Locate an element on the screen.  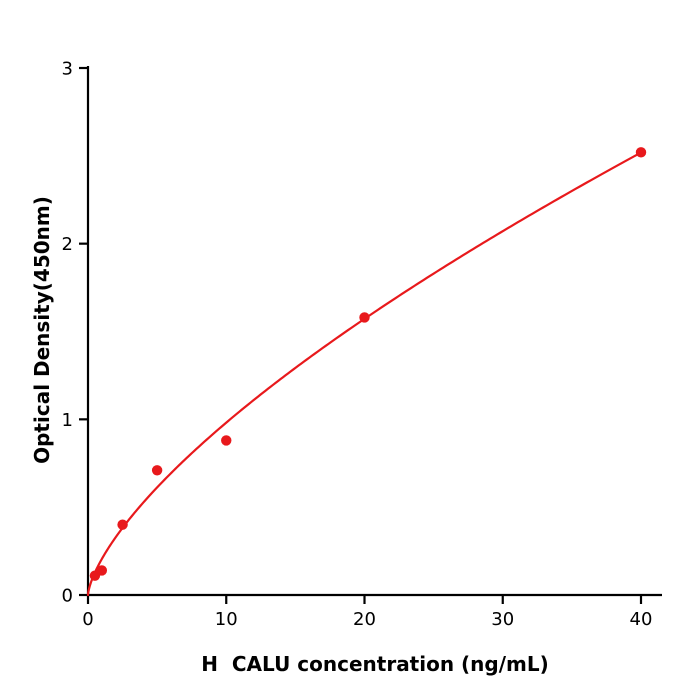
x-tick-label: 10 is located at coordinates (226, 619).